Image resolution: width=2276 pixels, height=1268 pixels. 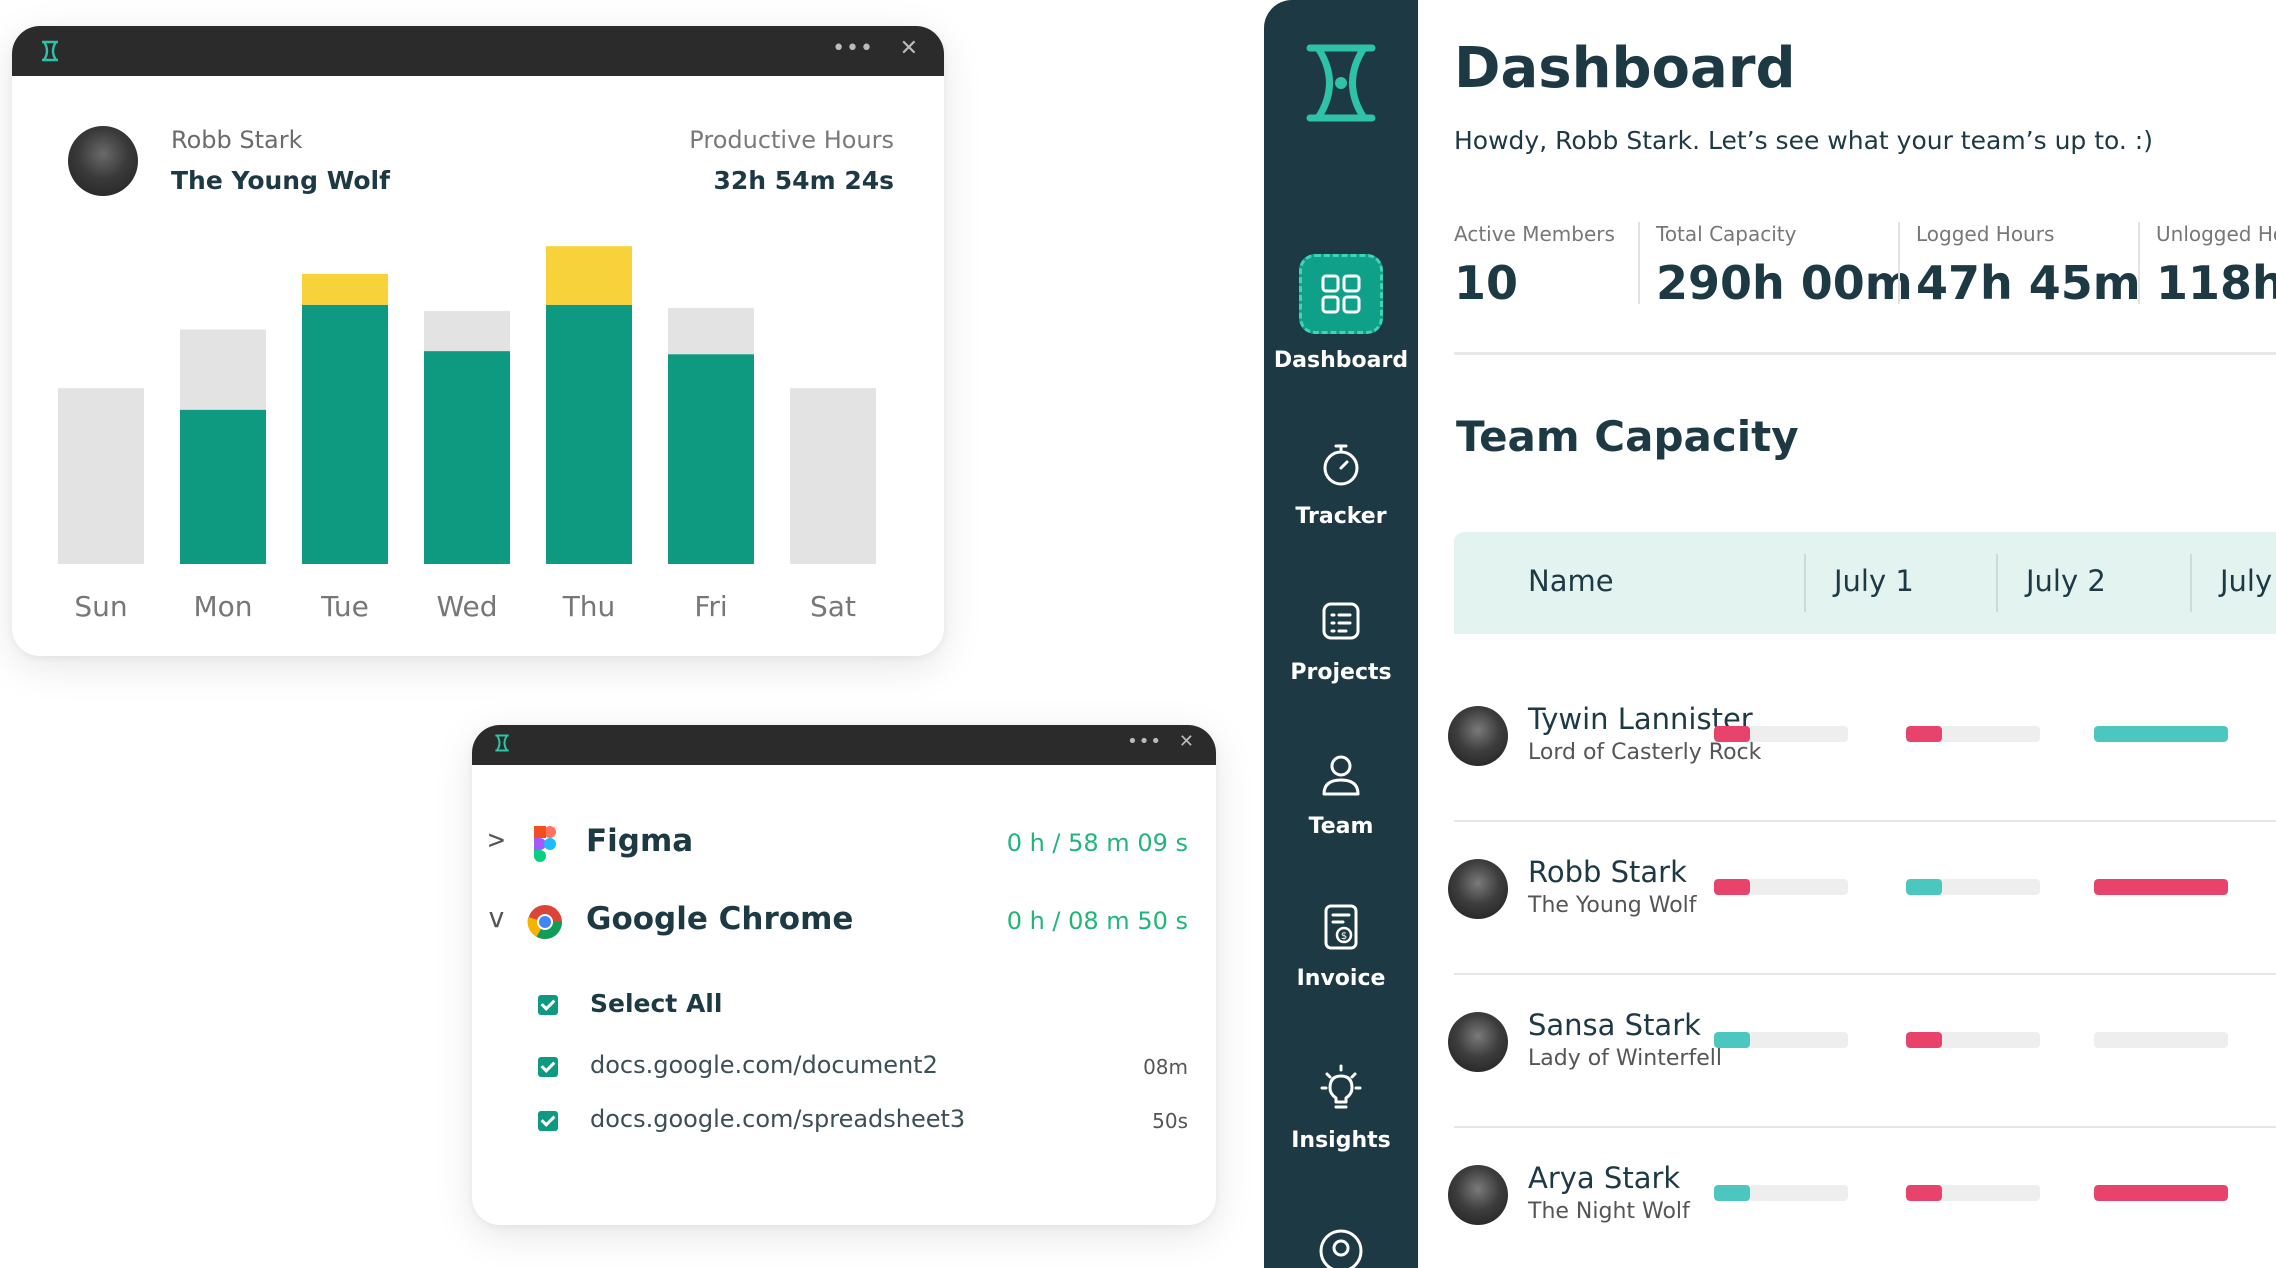 I want to click on productive-hours-value: 32h 54m 24s, so click(x=803, y=180).